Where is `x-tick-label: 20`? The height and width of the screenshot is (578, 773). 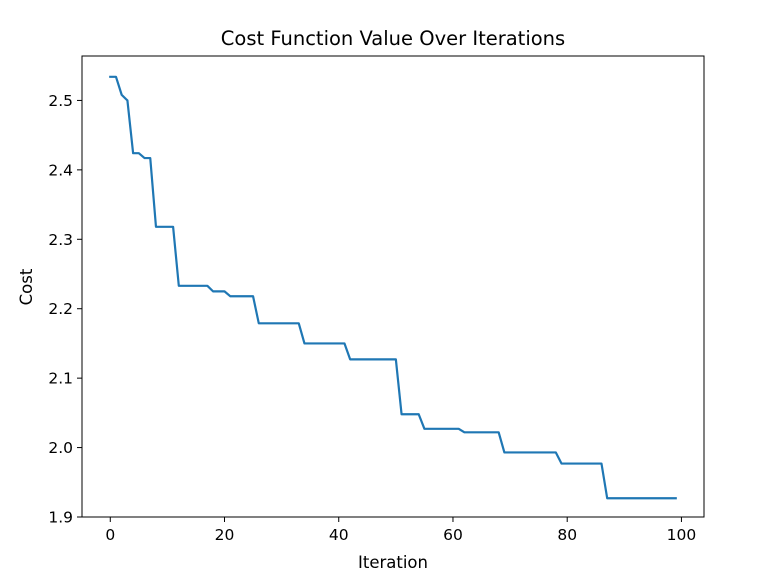 x-tick-label: 20 is located at coordinates (225, 535).